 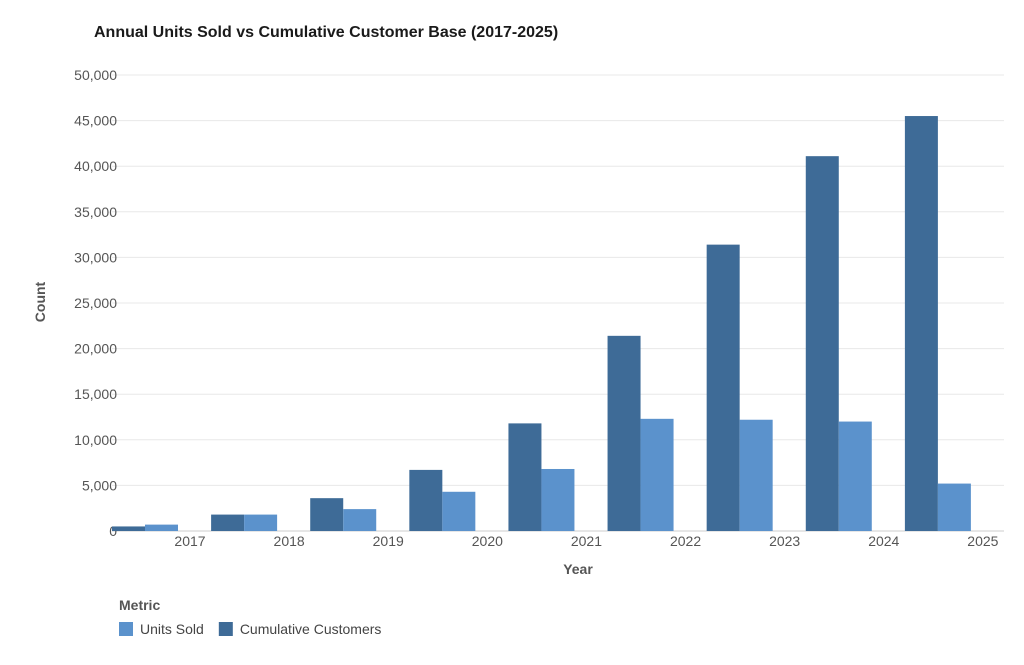 What do you see at coordinates (388, 541) in the screenshot?
I see `x-tick-label: 2019` at bounding box center [388, 541].